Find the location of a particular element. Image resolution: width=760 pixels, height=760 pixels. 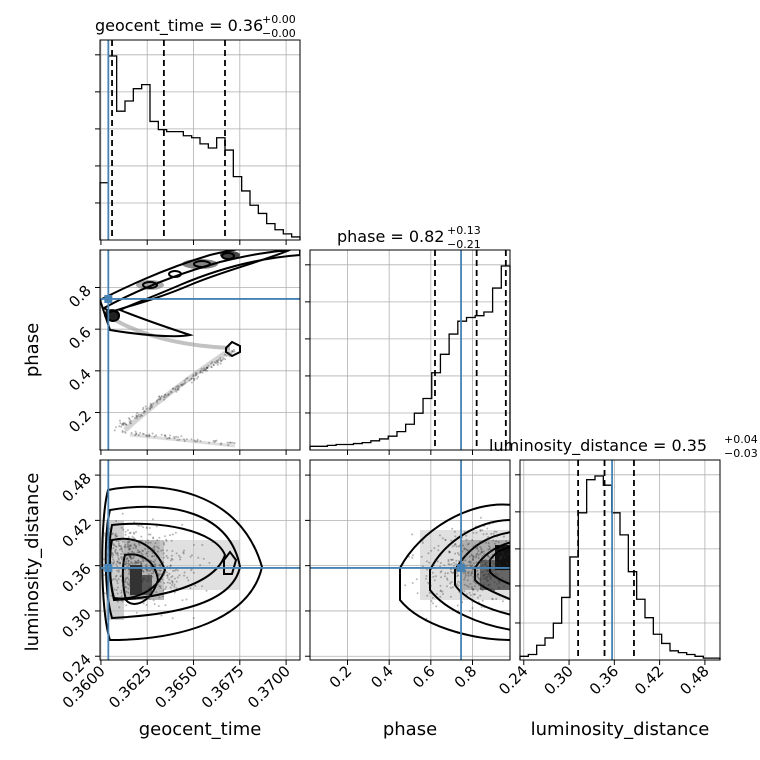

x-tick-label: 0.3675 is located at coordinates (223, 687).